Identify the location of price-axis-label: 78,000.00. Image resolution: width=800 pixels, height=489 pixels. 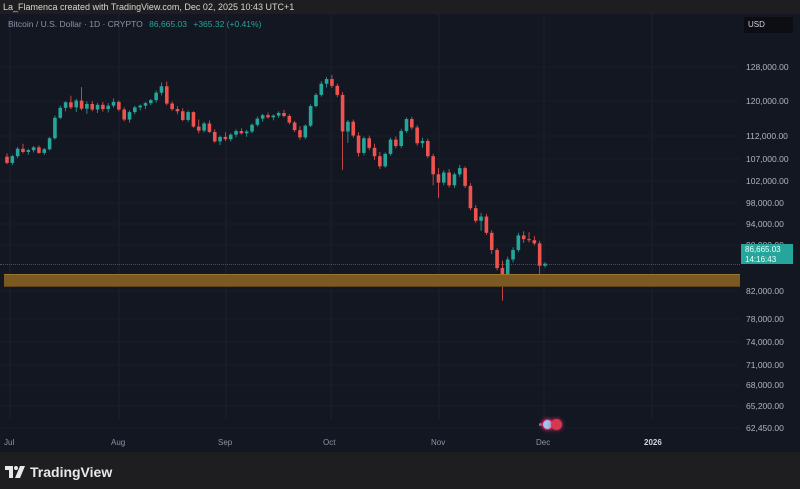
(765, 319).